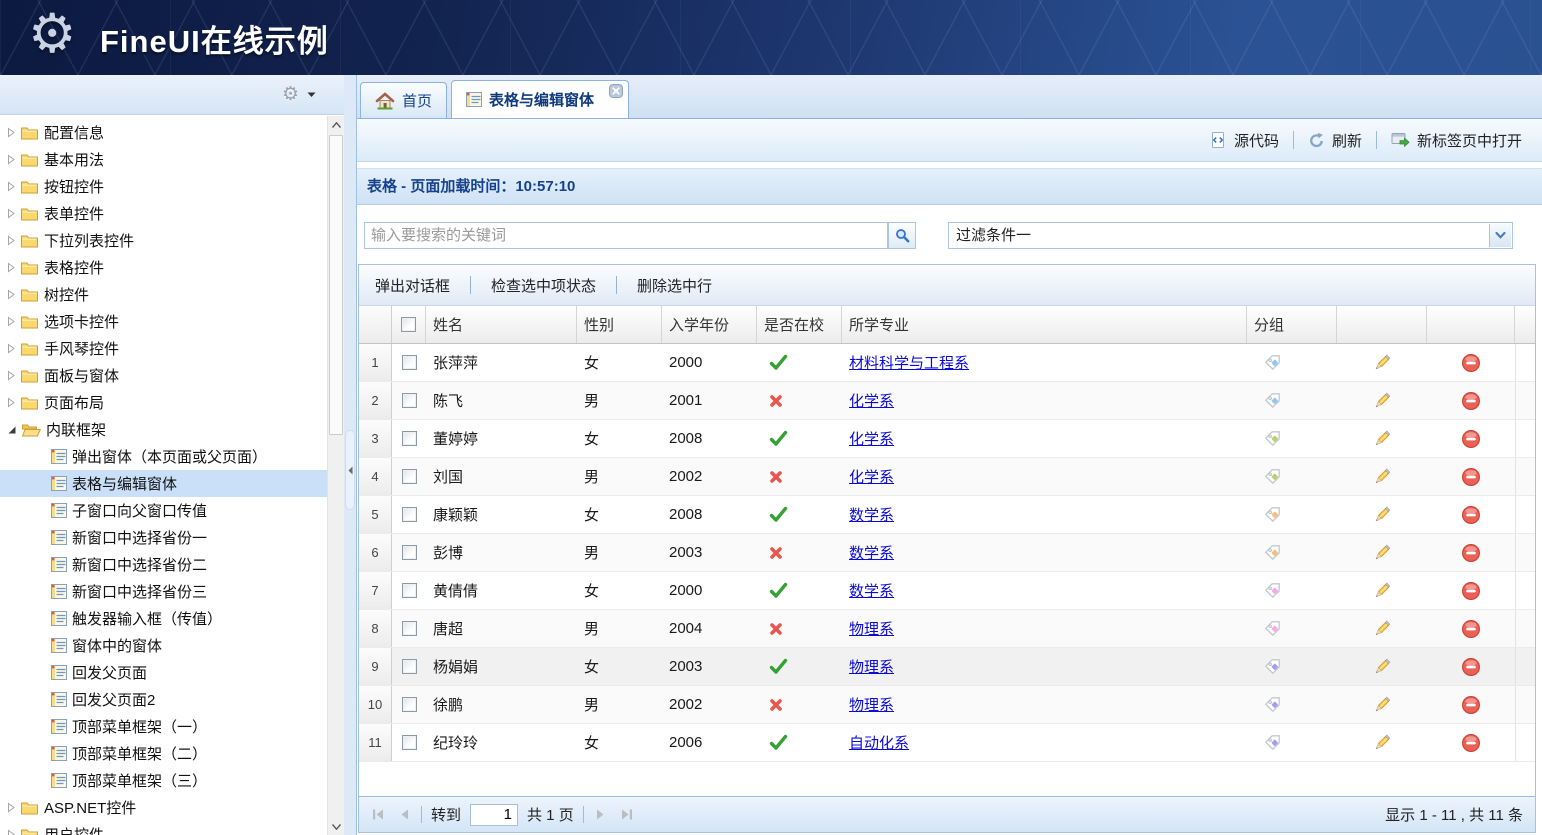 The height and width of the screenshot is (835, 1542). Describe the element at coordinates (336, 826) in the screenshot. I see `scroll-down-icon` at that location.